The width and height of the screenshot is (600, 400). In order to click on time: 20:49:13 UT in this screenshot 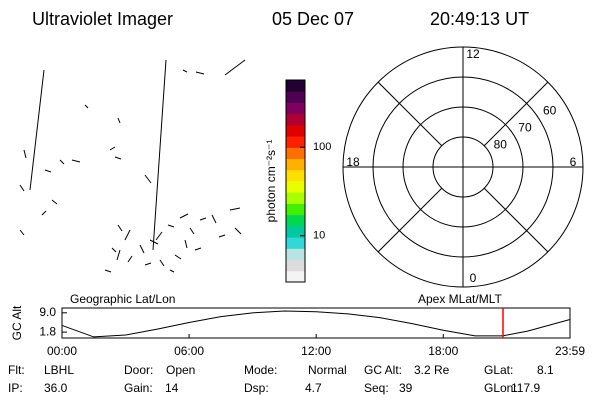, I will do `click(479, 19)`.